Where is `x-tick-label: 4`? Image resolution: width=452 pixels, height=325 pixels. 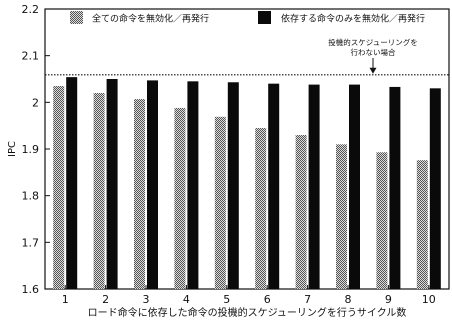 x-tick-label: 4 is located at coordinates (186, 299).